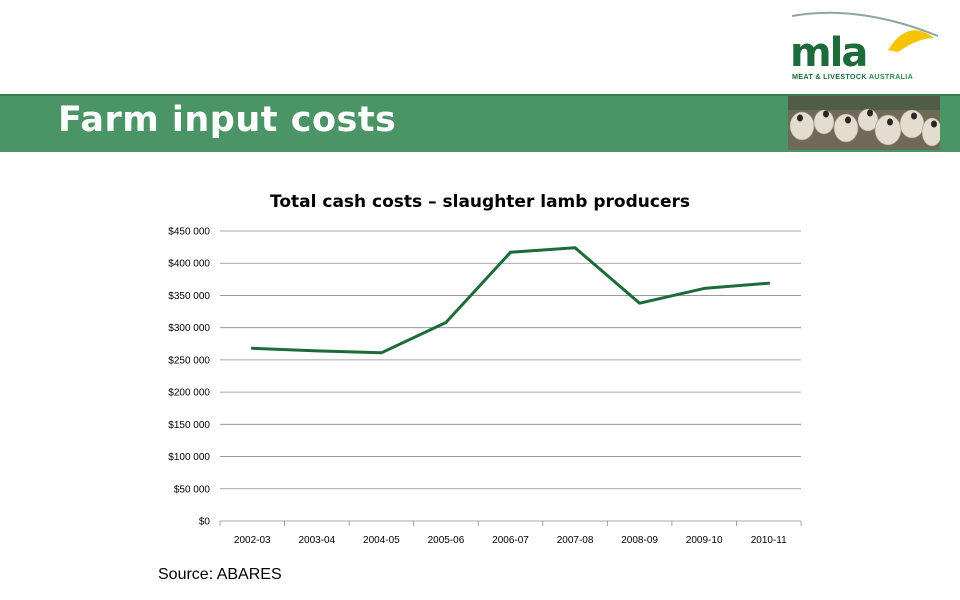 The height and width of the screenshot is (600, 960). I want to click on y-tick-label: $200 000, so click(189, 393).